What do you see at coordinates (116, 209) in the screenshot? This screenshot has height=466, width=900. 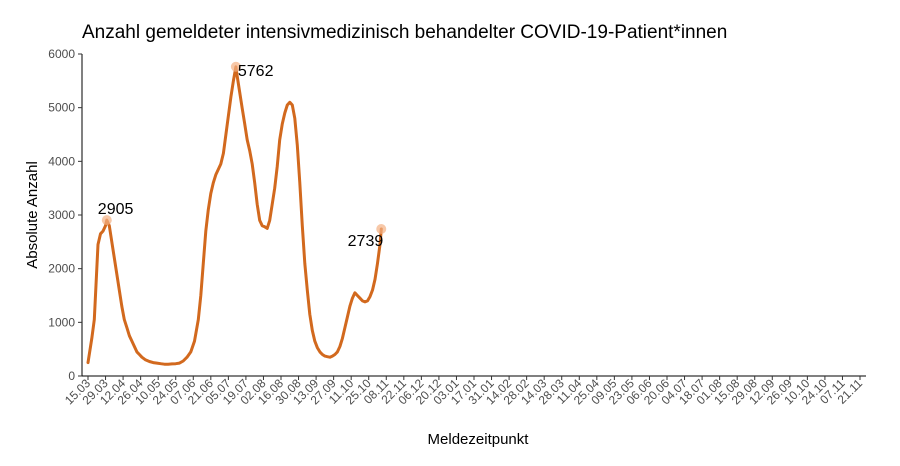 I see `data-label: 2905` at bounding box center [116, 209].